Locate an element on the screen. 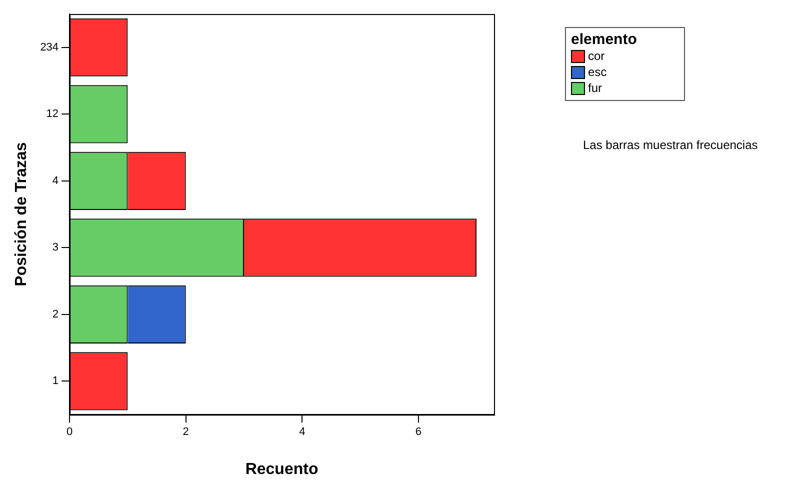 The image size is (804, 493). legend-label: fur is located at coordinates (595, 88).